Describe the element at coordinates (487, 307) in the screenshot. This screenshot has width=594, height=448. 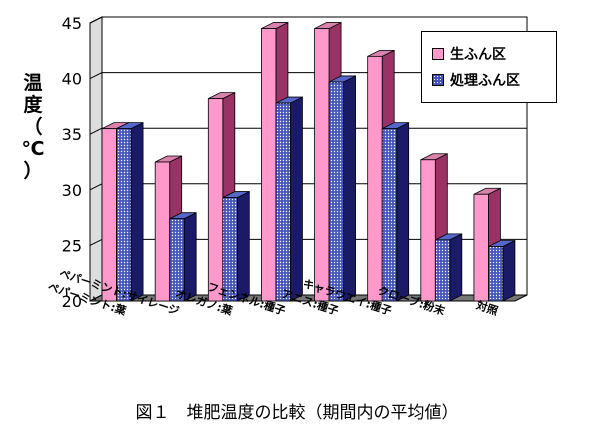
I see `x-tick-label: 対照` at that location.